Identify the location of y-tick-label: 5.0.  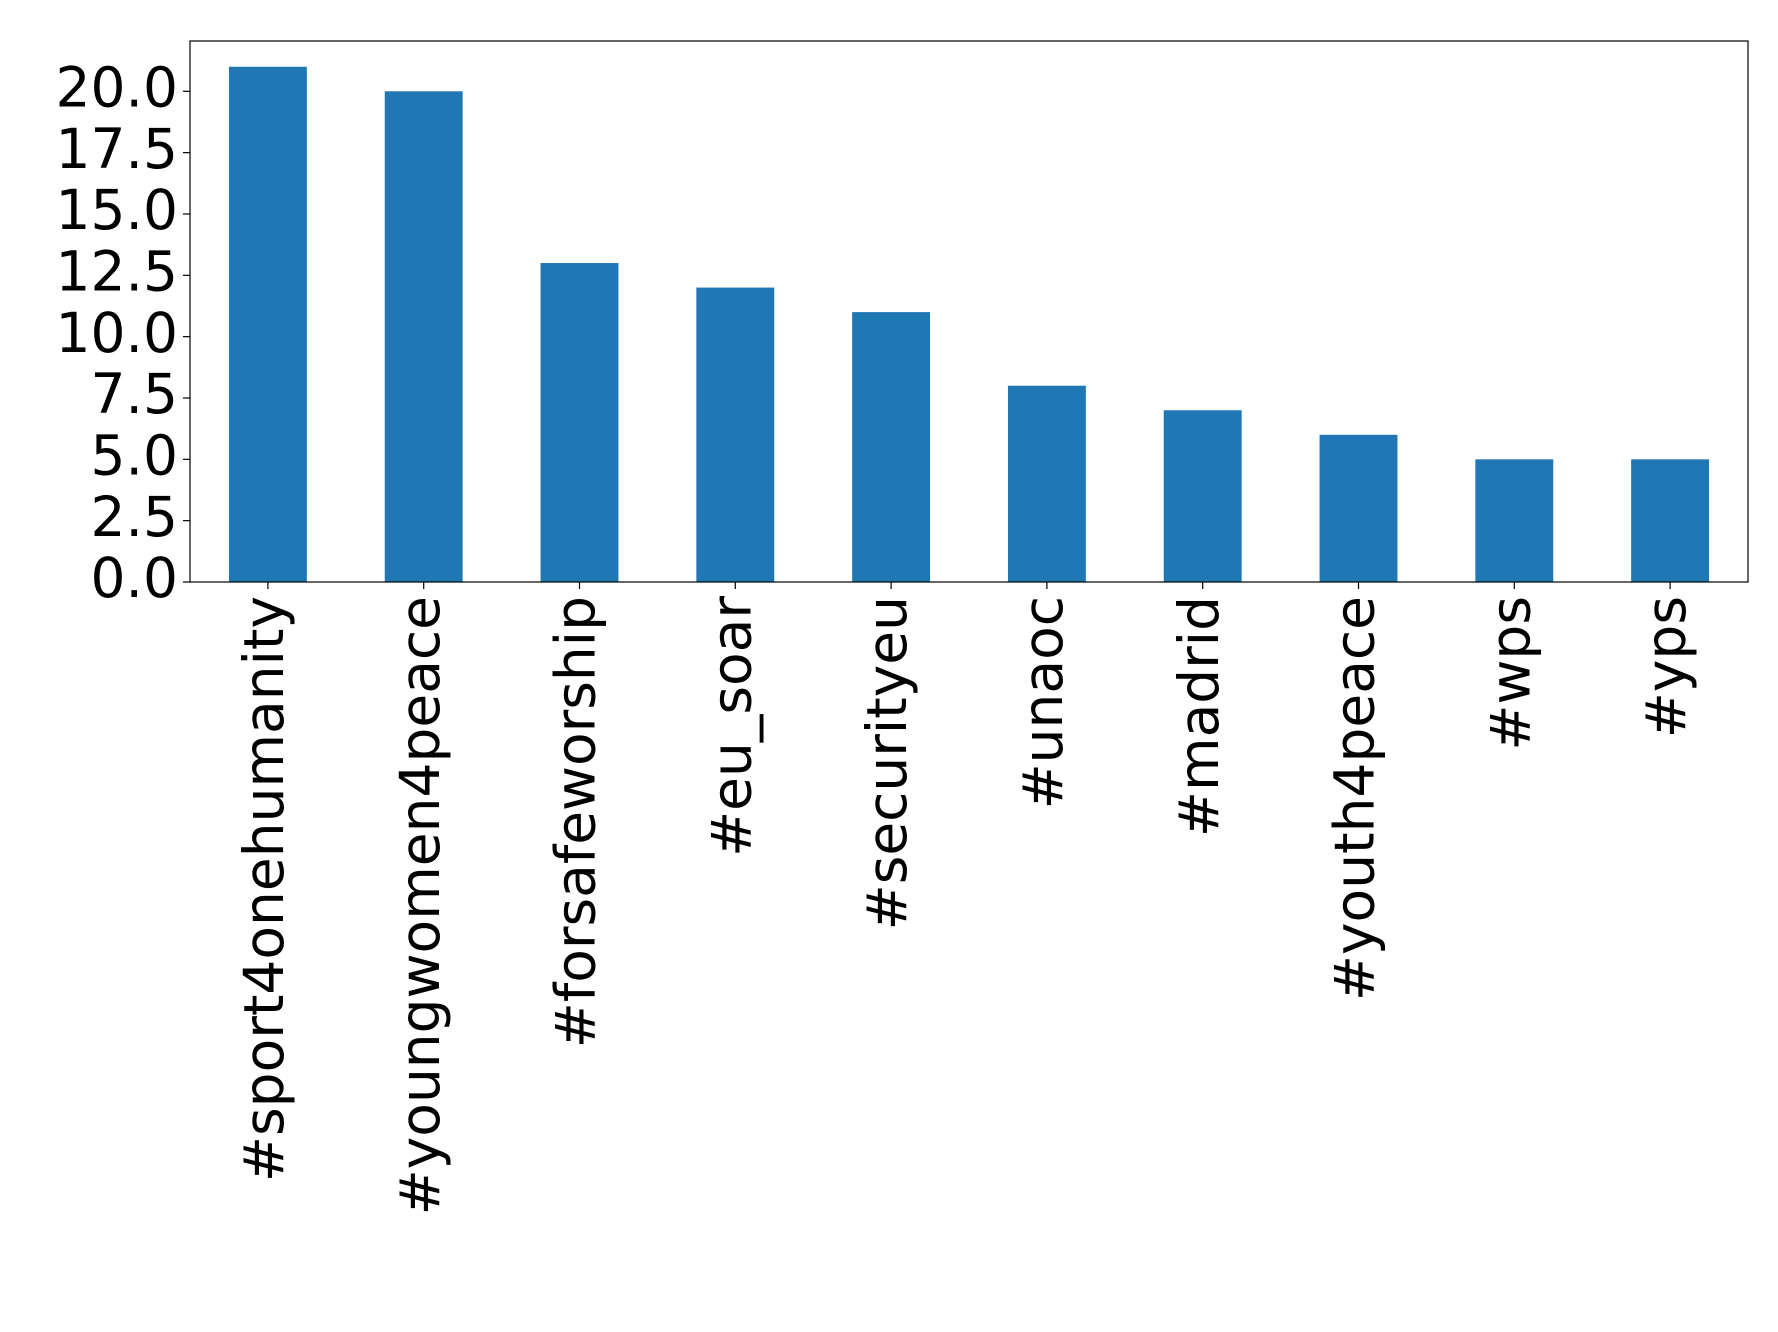
(134, 455).